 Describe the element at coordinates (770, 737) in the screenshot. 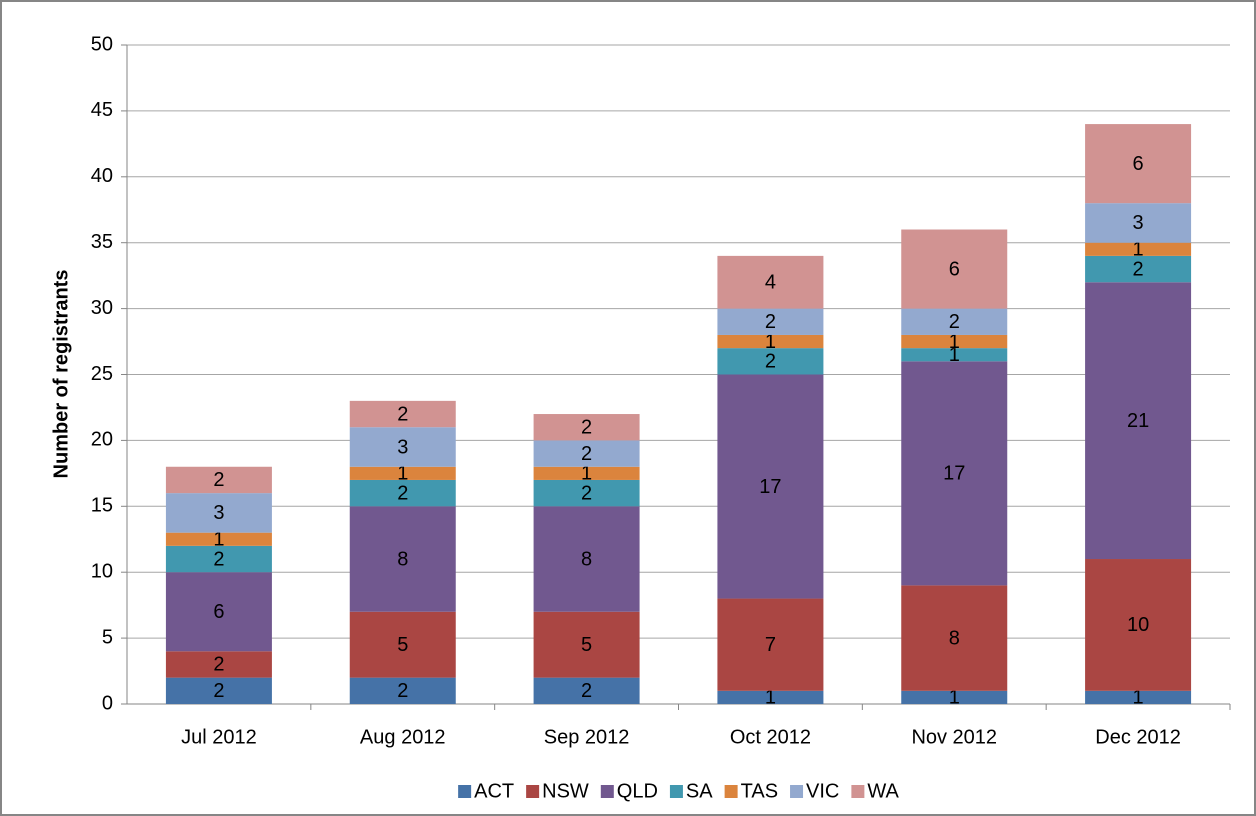

I see `x-tick-label: Oct 2012` at that location.